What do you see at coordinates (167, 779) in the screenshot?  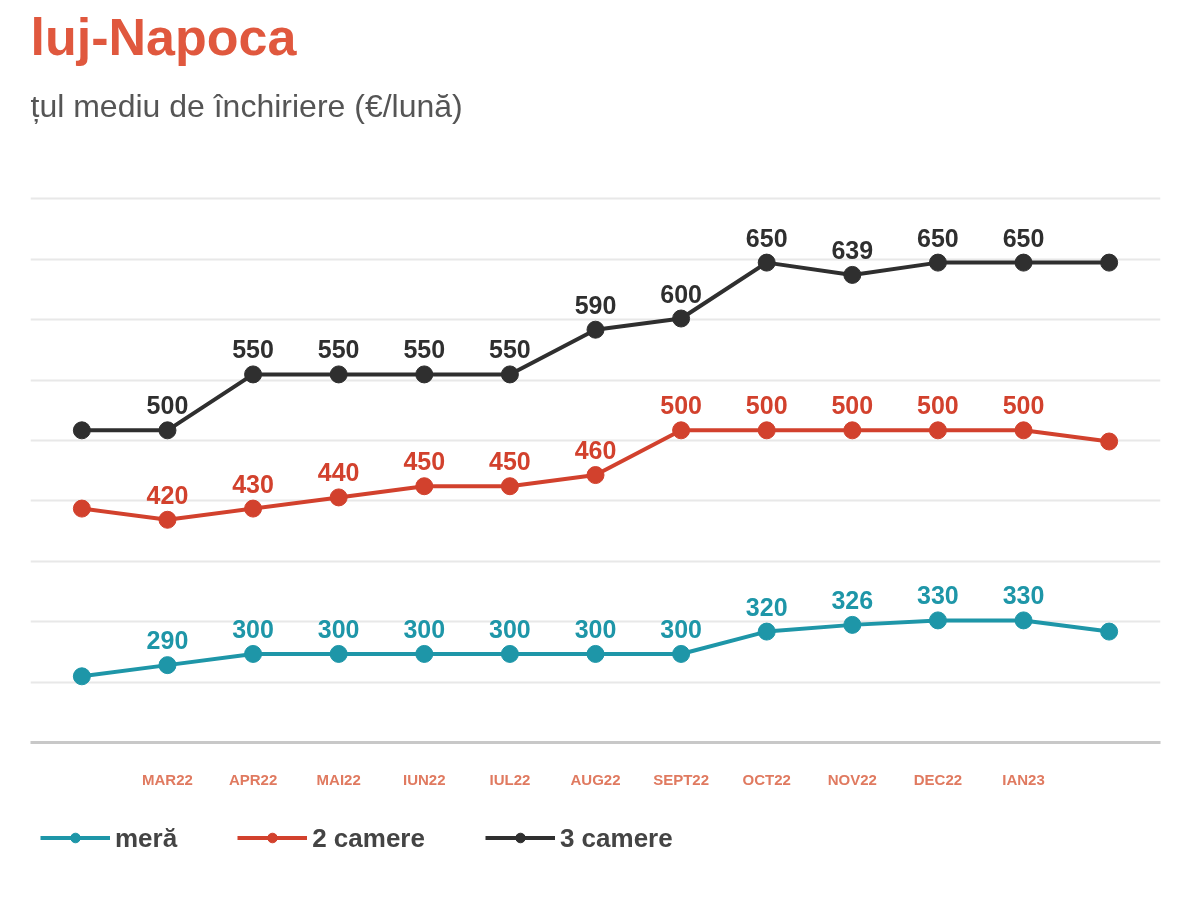 I see `x-tick-label: MAR22` at bounding box center [167, 779].